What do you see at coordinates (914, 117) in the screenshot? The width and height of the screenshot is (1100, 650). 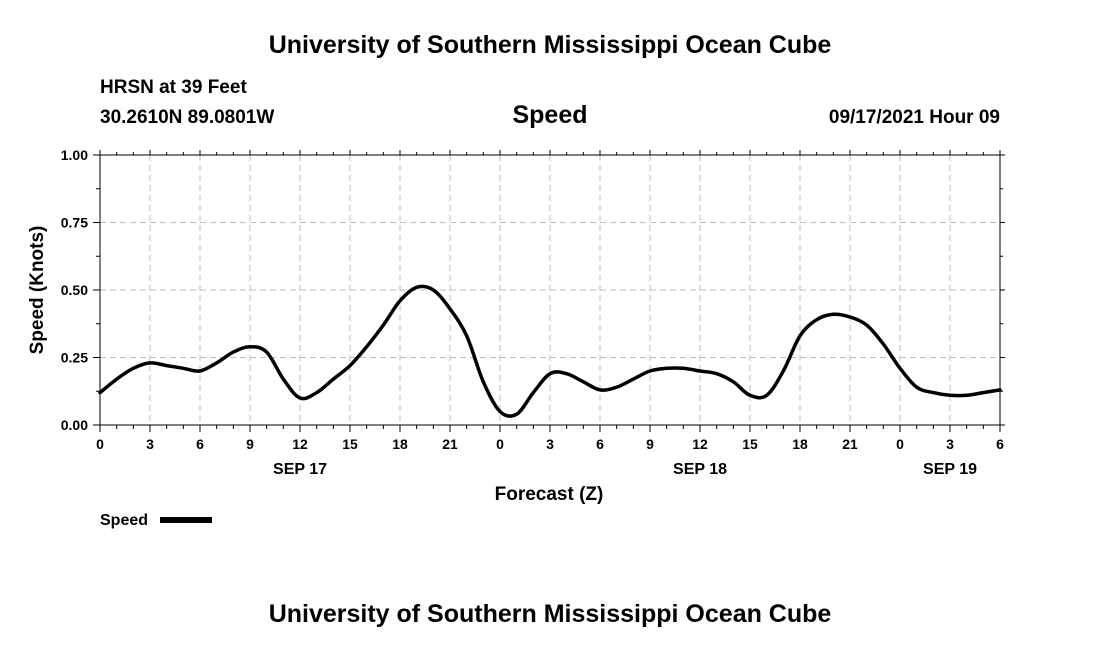 I see `forecast-datetime: 09/17/2021 Hour 09` at bounding box center [914, 117].